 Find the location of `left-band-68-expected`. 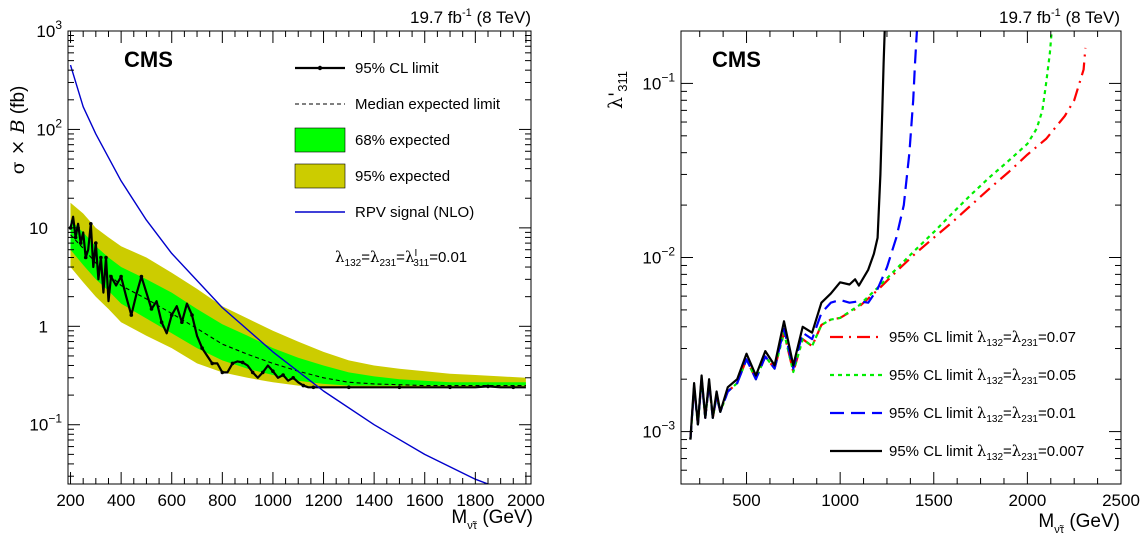

left-band-68-expected is located at coordinates (298, 303).